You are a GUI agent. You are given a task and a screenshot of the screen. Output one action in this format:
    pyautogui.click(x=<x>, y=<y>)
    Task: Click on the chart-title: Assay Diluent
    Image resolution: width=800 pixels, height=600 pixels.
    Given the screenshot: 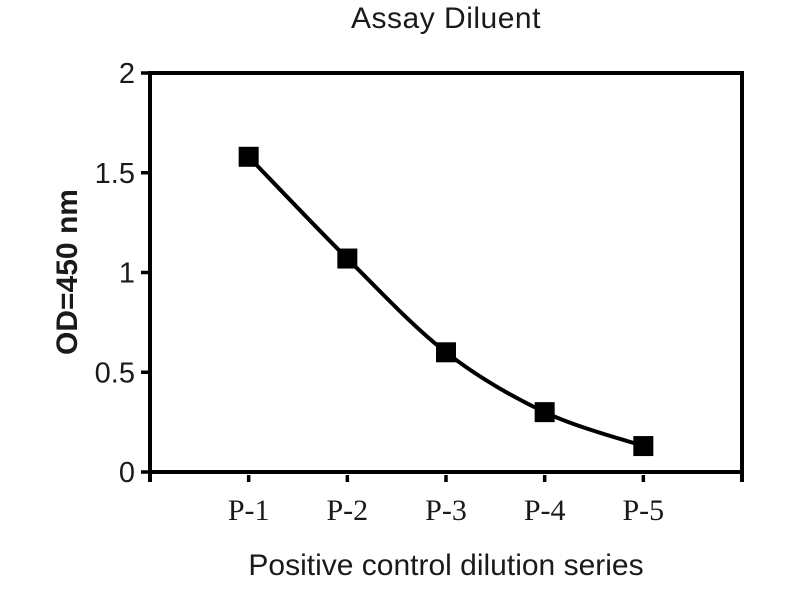 What is the action you would take?
    pyautogui.click(x=446, y=18)
    